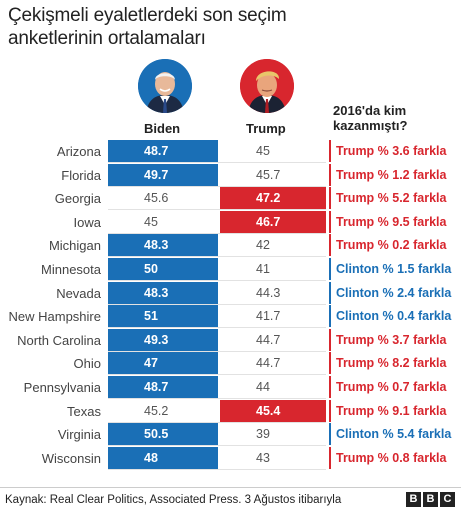 The image size is (461, 513). What do you see at coordinates (163, 316) in the screenshot?
I see `biden-poll-value: 51` at bounding box center [163, 316].